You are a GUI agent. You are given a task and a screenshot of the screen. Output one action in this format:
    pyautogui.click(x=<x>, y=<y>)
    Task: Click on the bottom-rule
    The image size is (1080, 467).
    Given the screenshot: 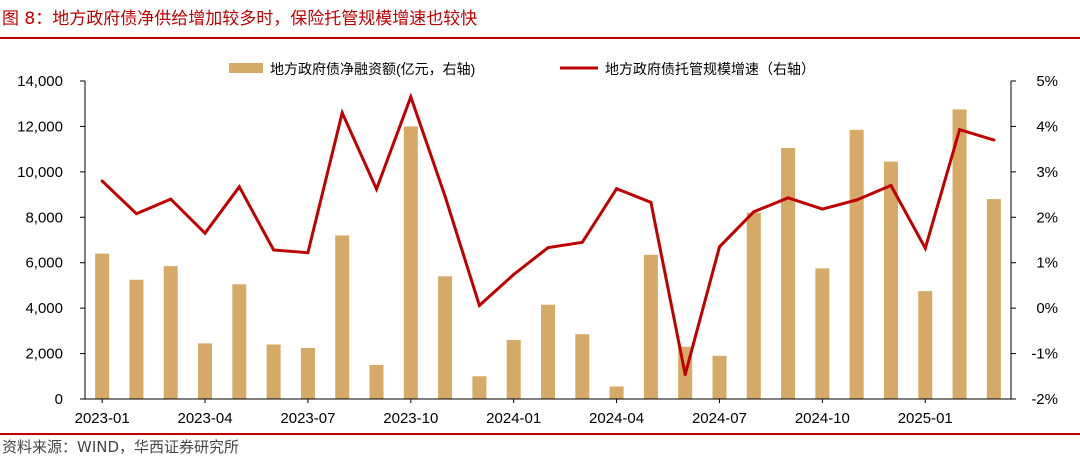 What is the action you would take?
    pyautogui.click(x=540, y=434)
    